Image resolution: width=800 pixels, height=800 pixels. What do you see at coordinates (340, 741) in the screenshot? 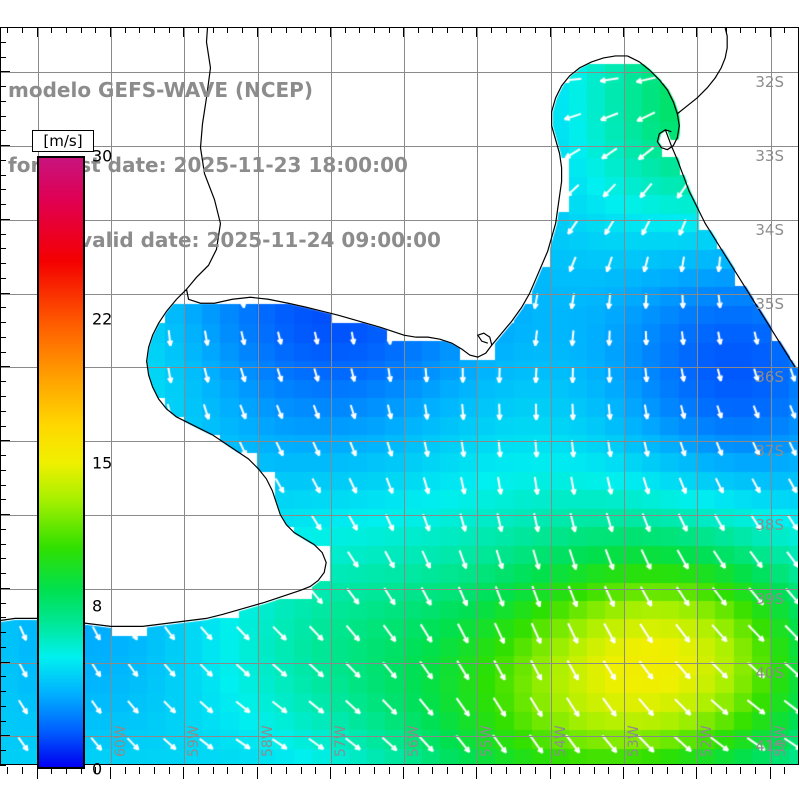
I see `lon-label-57W: 57W` at bounding box center [340, 741].